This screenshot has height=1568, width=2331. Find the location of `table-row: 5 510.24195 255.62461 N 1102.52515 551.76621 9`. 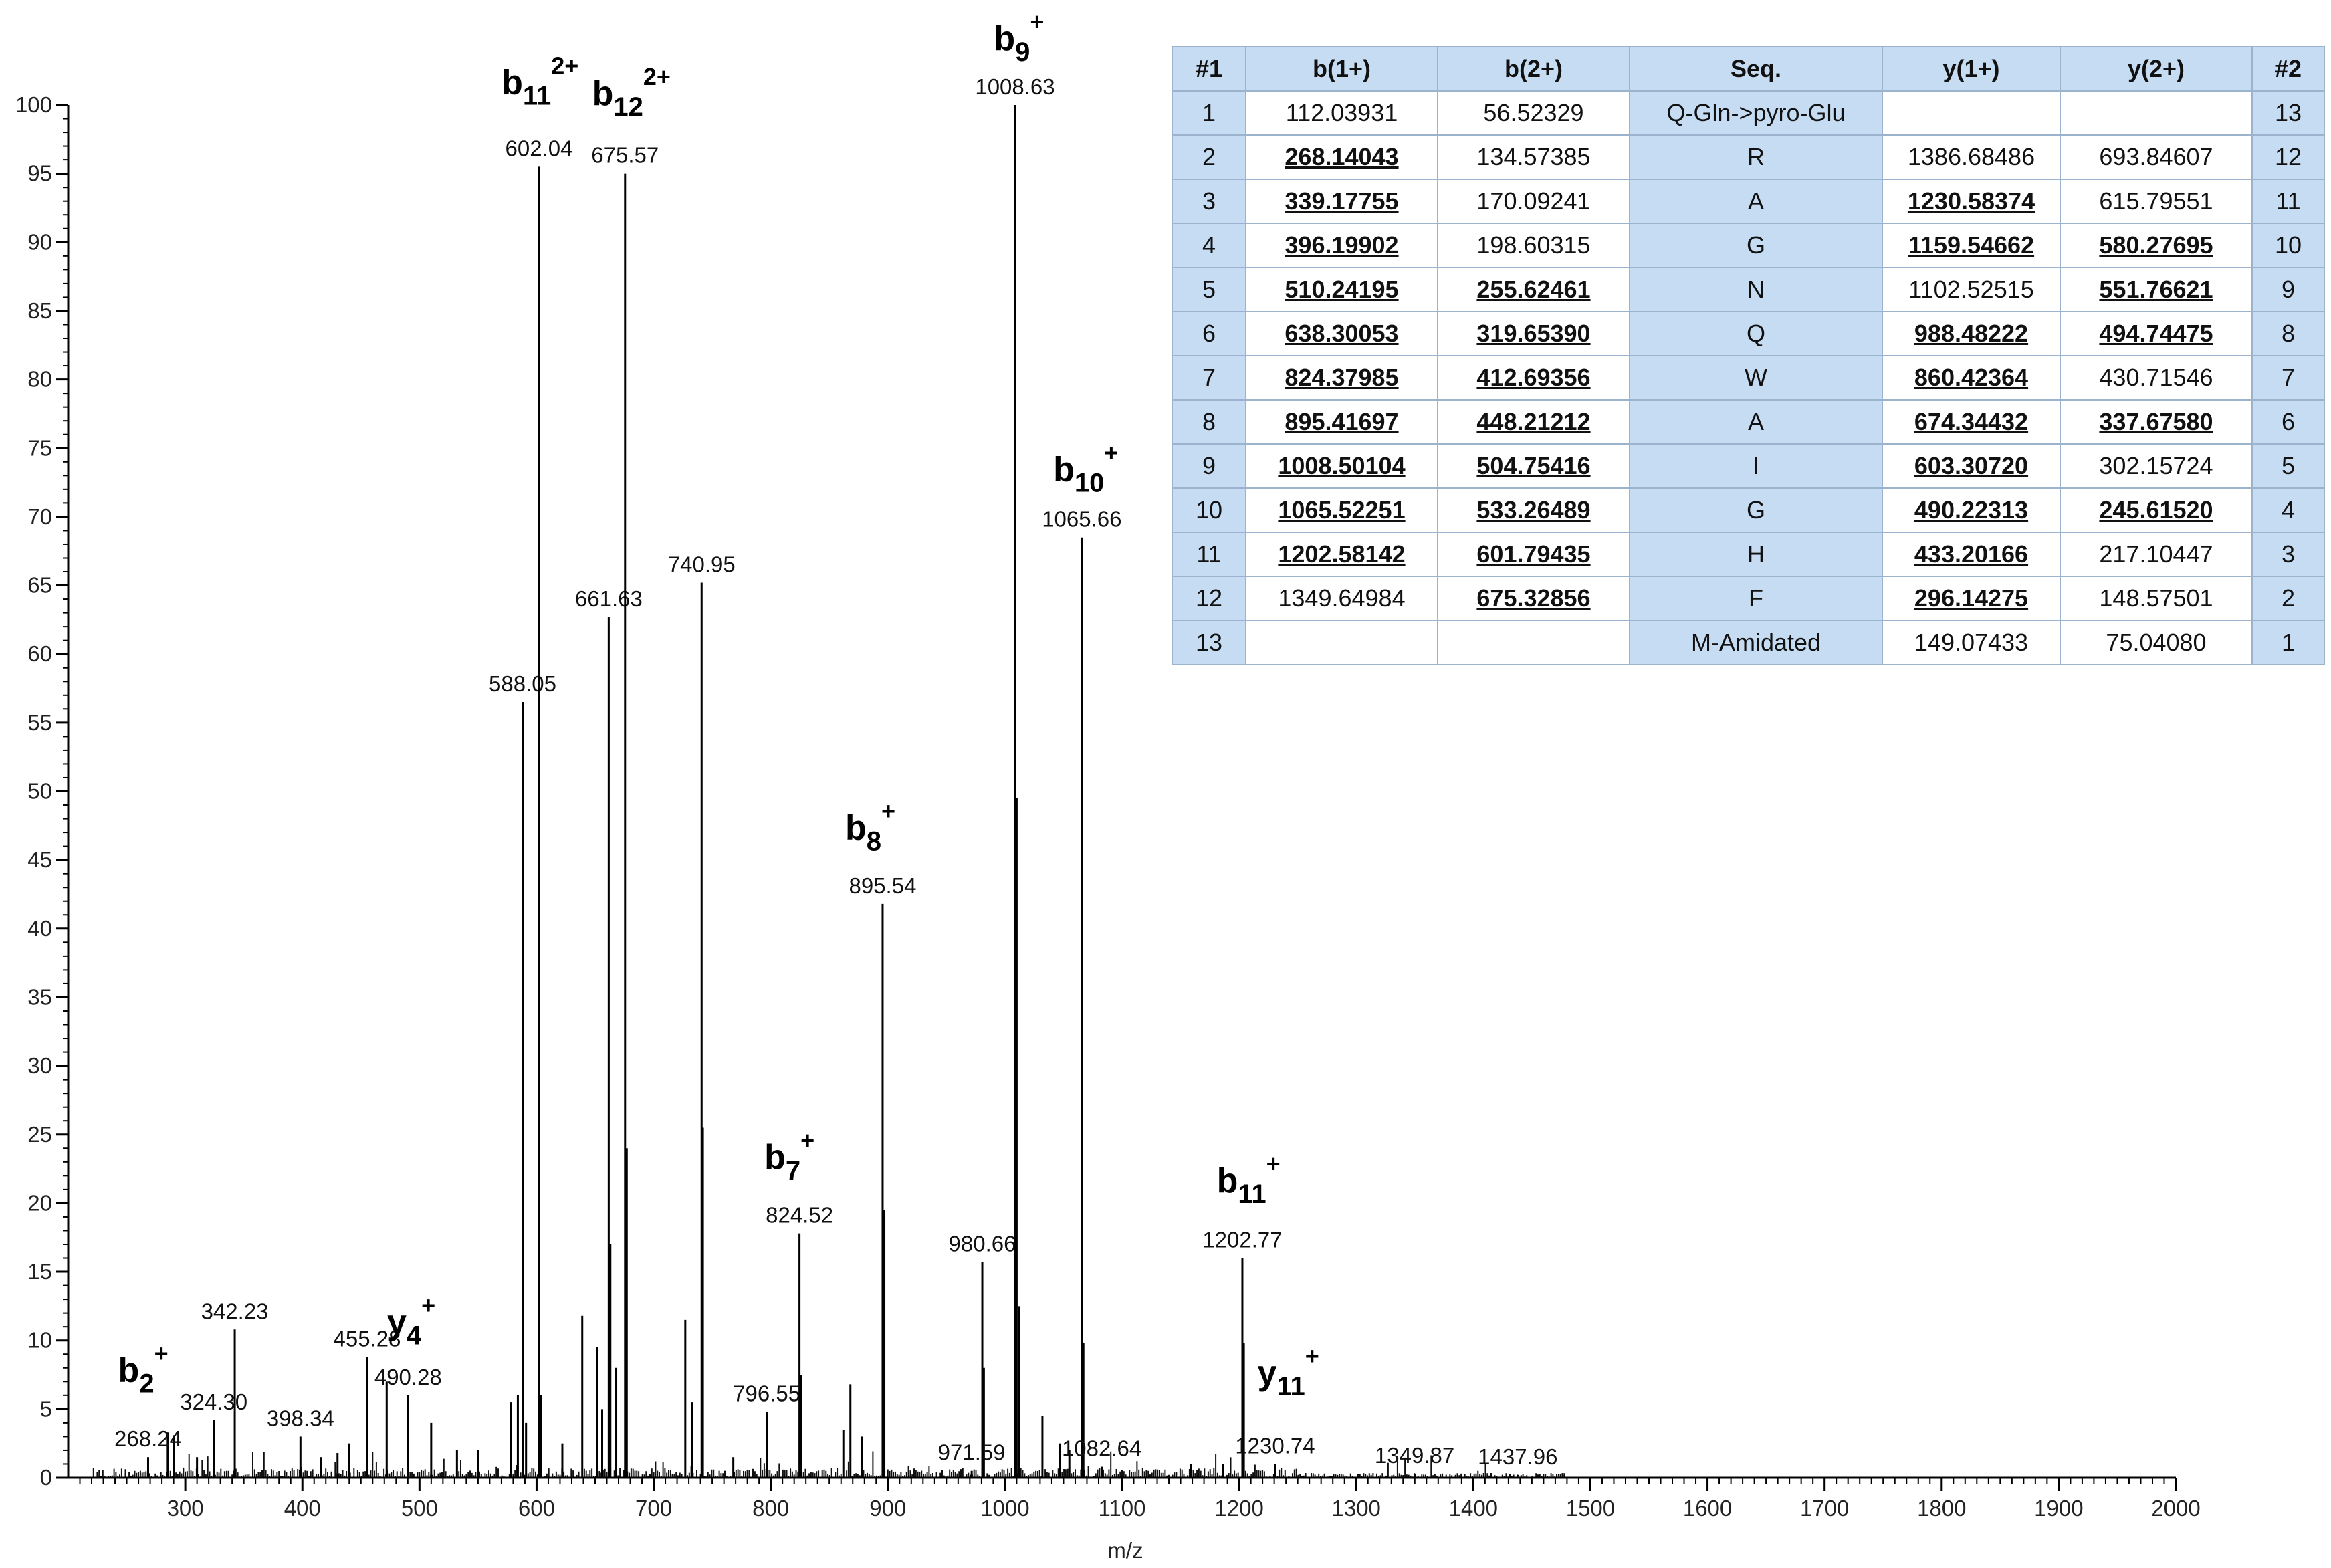

table-row: 5 510.24195 255.62461 N 1102.52515 551.76621 9 is located at coordinates (1748, 289).